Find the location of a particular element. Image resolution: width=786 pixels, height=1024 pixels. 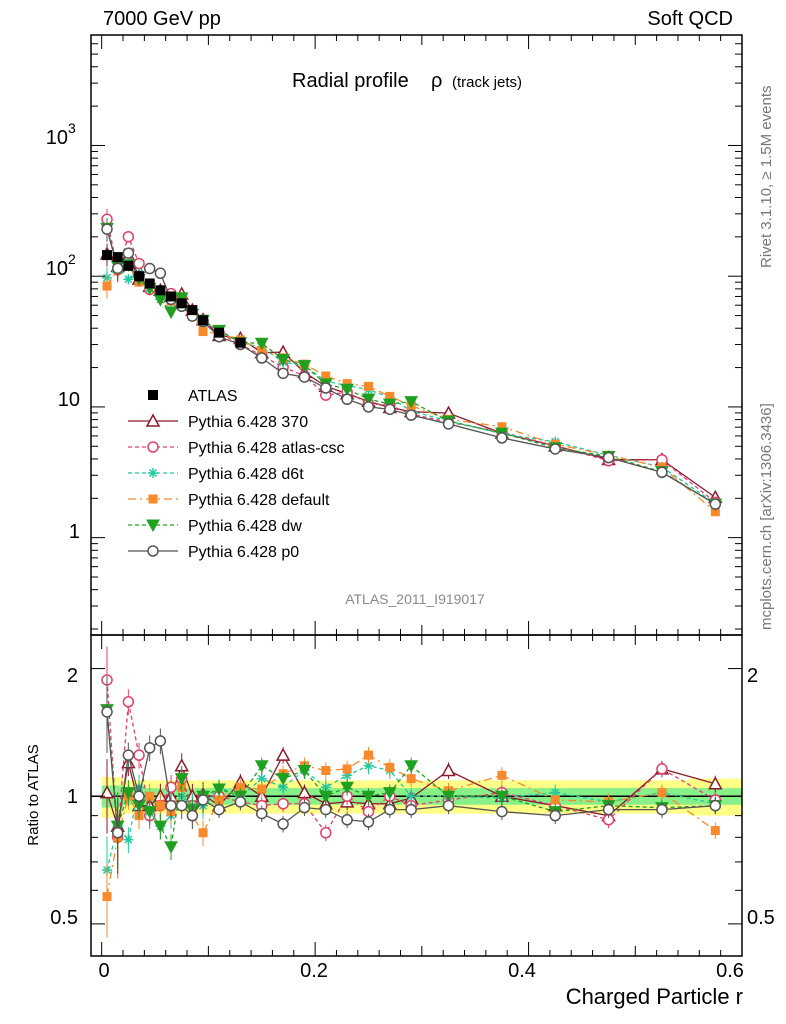

legend-label-dw: Pythia 6.428 dw is located at coordinates (245, 526).